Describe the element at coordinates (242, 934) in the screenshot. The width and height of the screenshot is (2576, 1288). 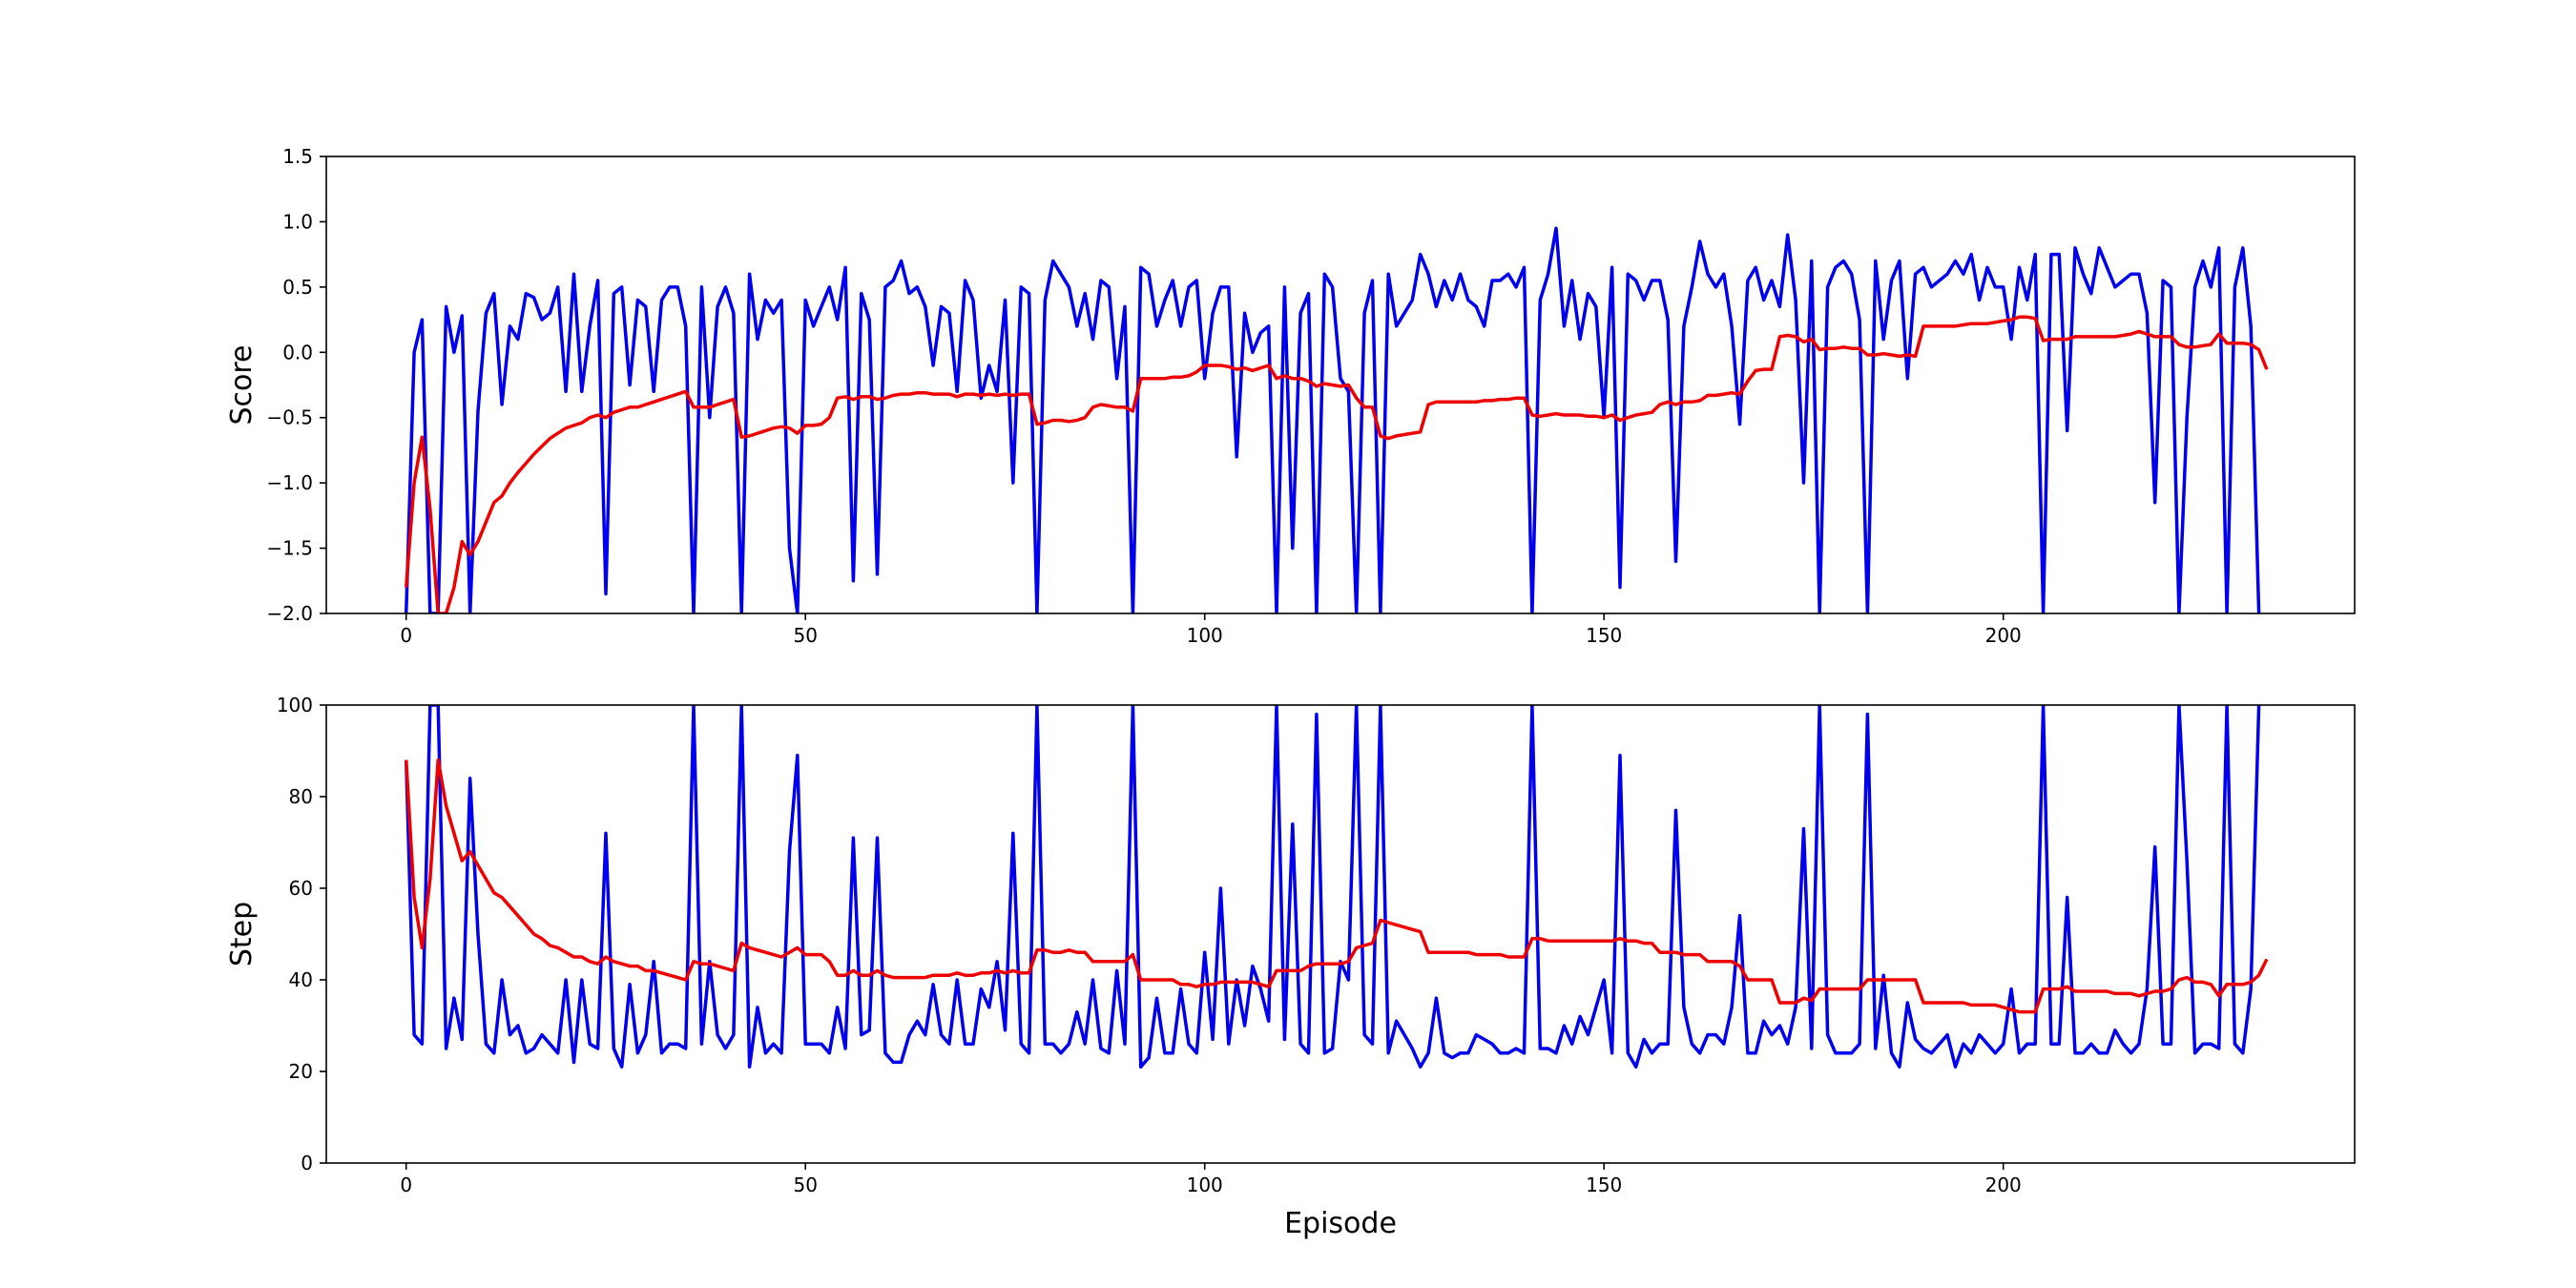
I see `step-y-axis-label: Step` at that location.